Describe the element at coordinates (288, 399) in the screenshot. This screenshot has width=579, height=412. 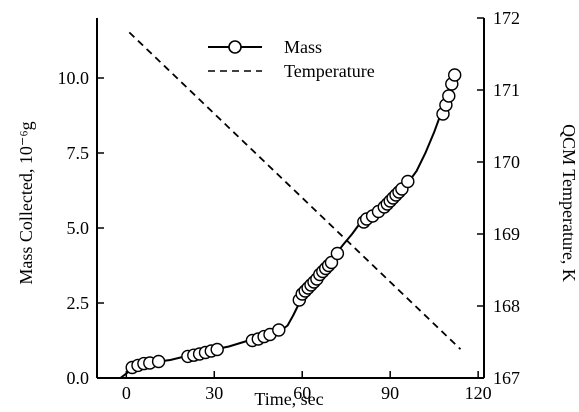
I see `x-axis-title: Time, sec` at that location.